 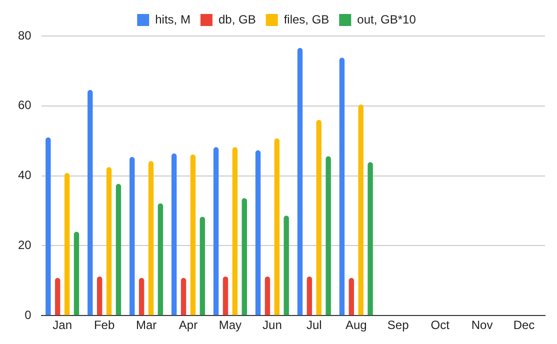 I want to click on y-tick-label: 20, so click(x=25, y=245).